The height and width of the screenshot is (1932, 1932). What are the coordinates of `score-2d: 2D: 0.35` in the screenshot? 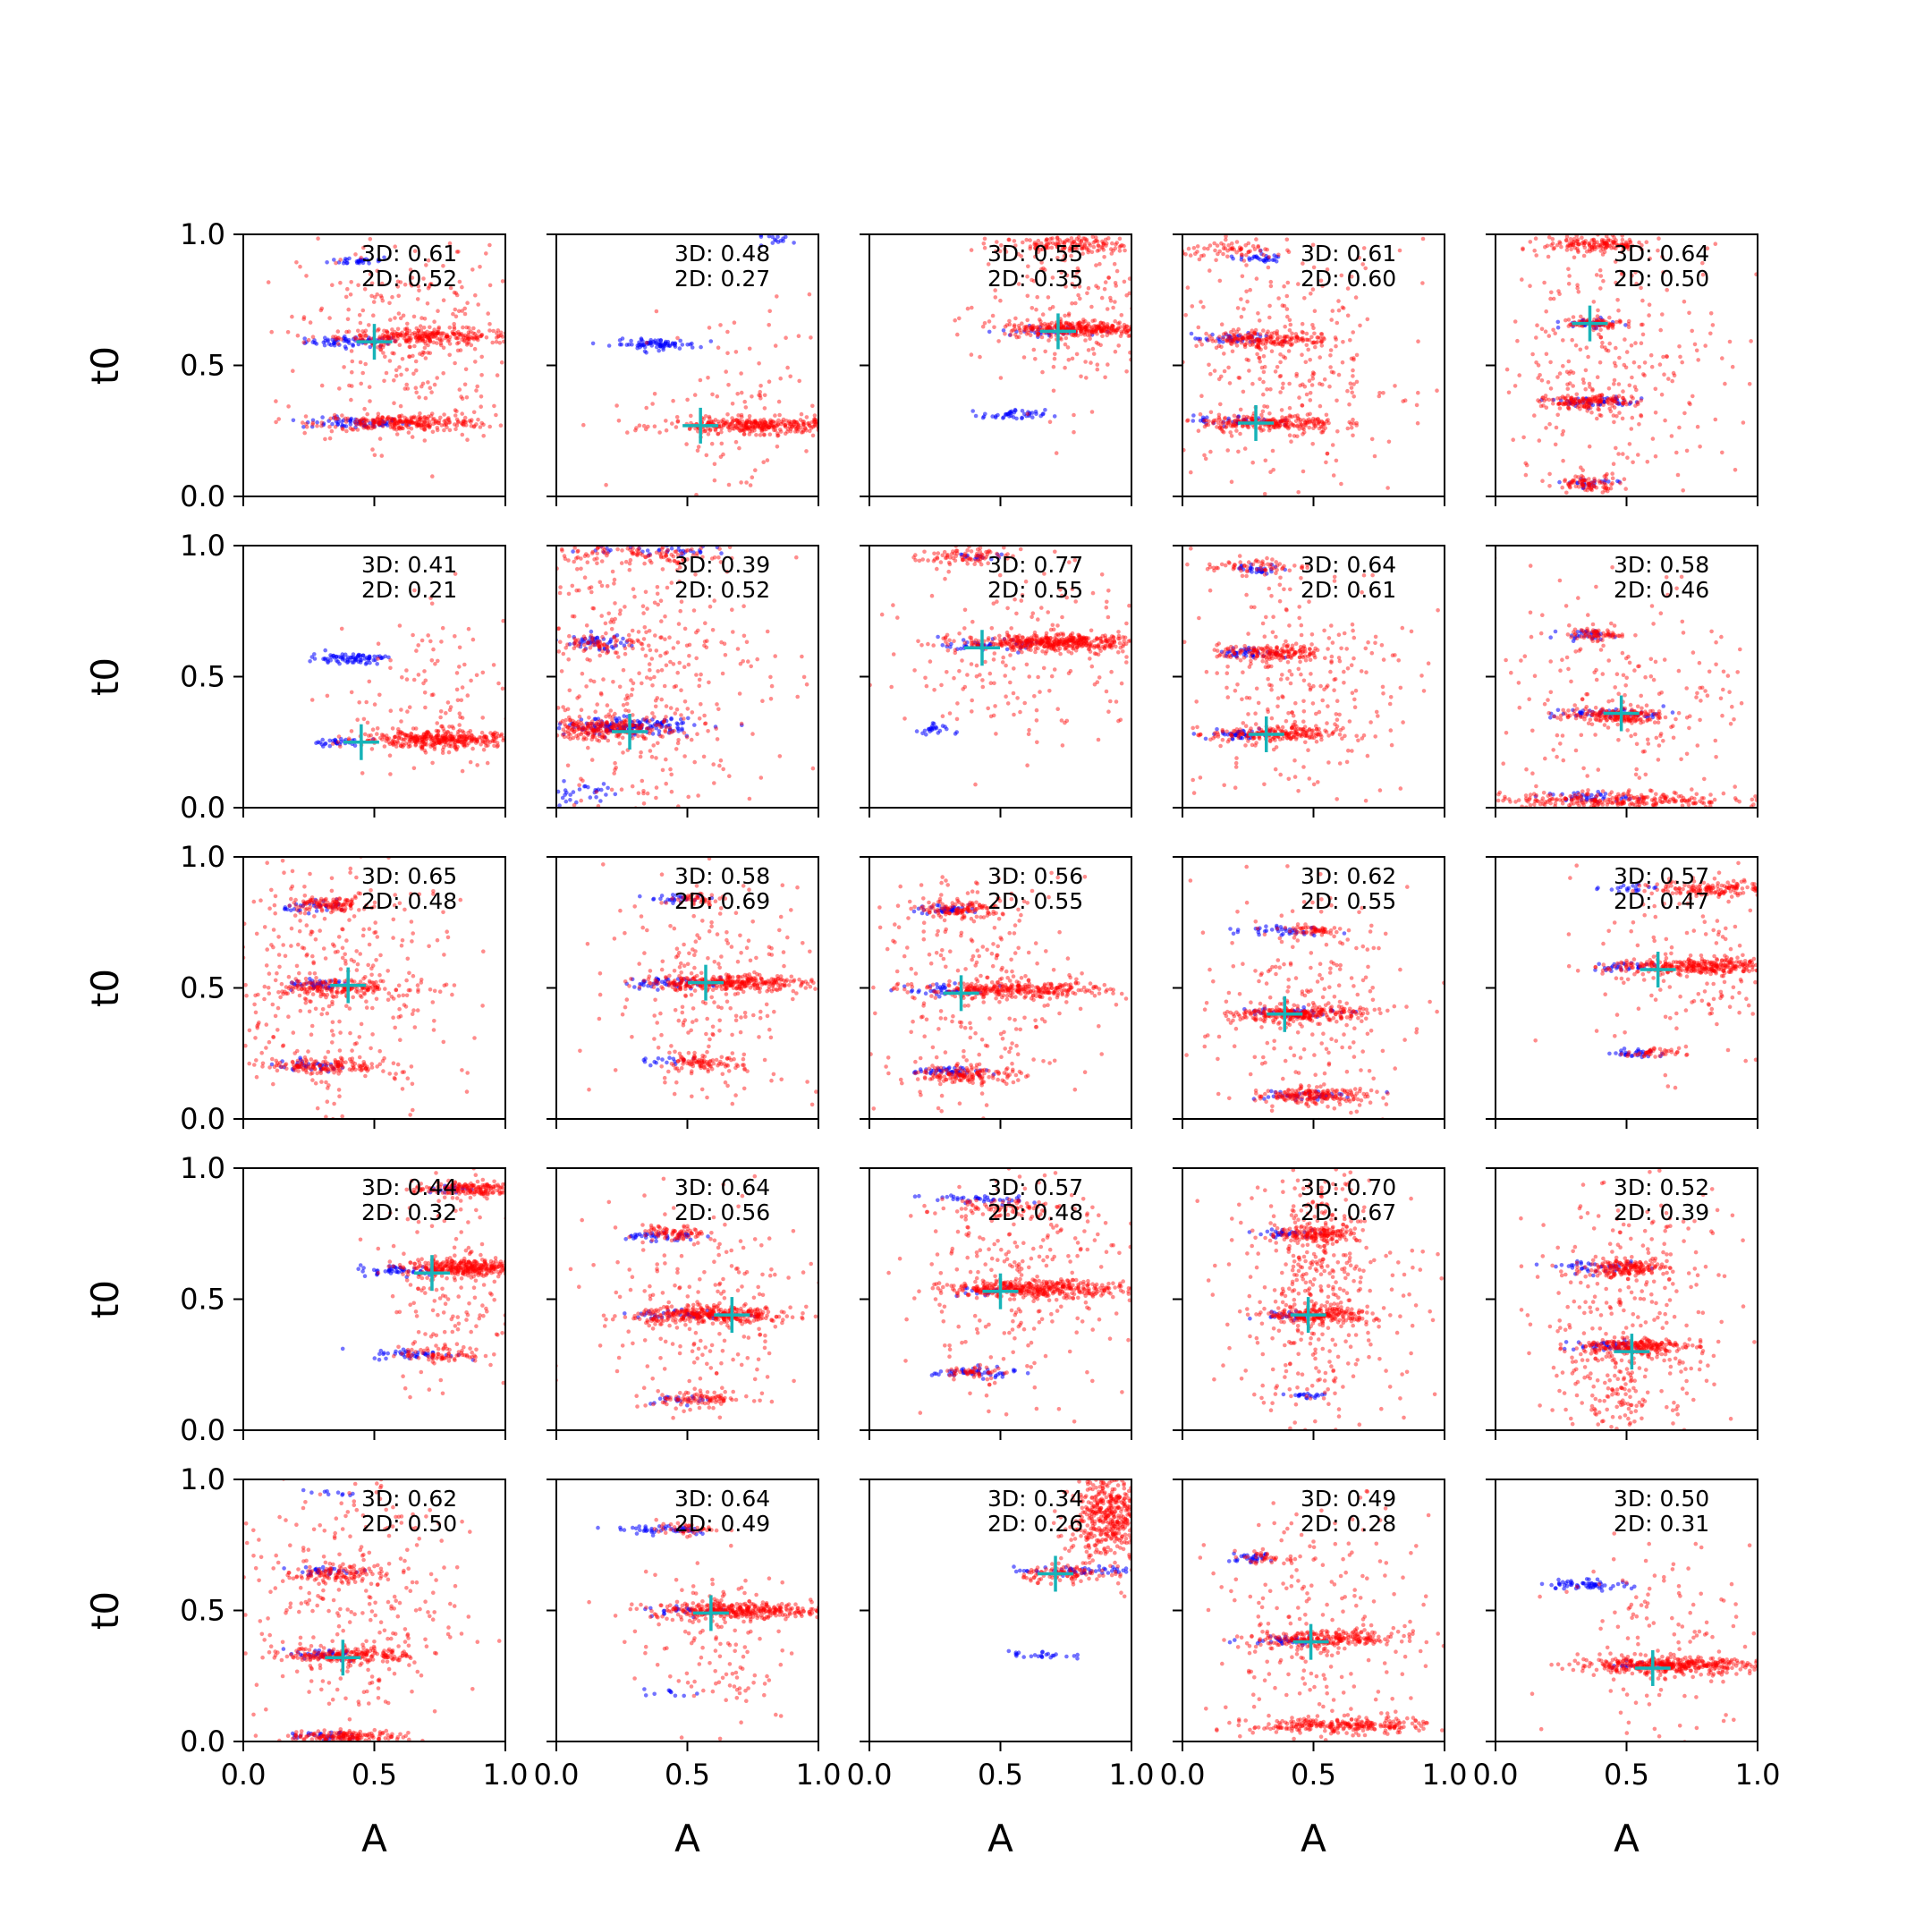 It's located at (1035, 279).